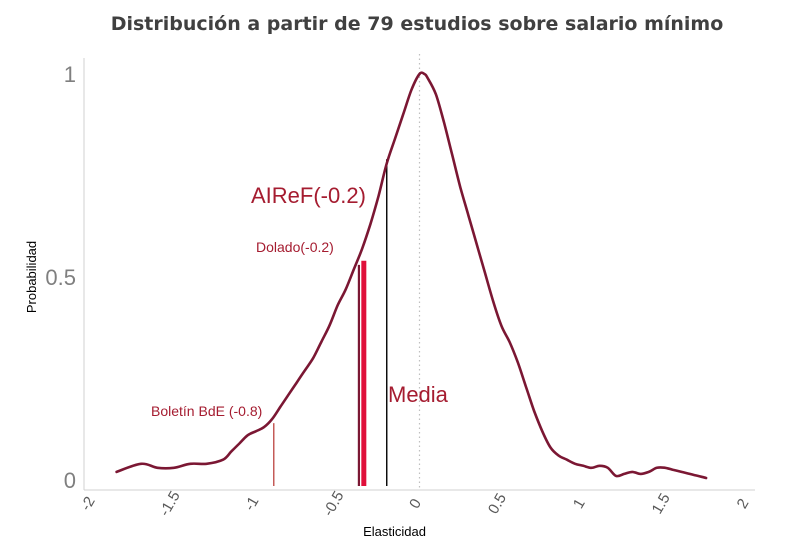  Describe the element at coordinates (497, 503) in the screenshot. I see `x-tick-label: 0.5` at that location.